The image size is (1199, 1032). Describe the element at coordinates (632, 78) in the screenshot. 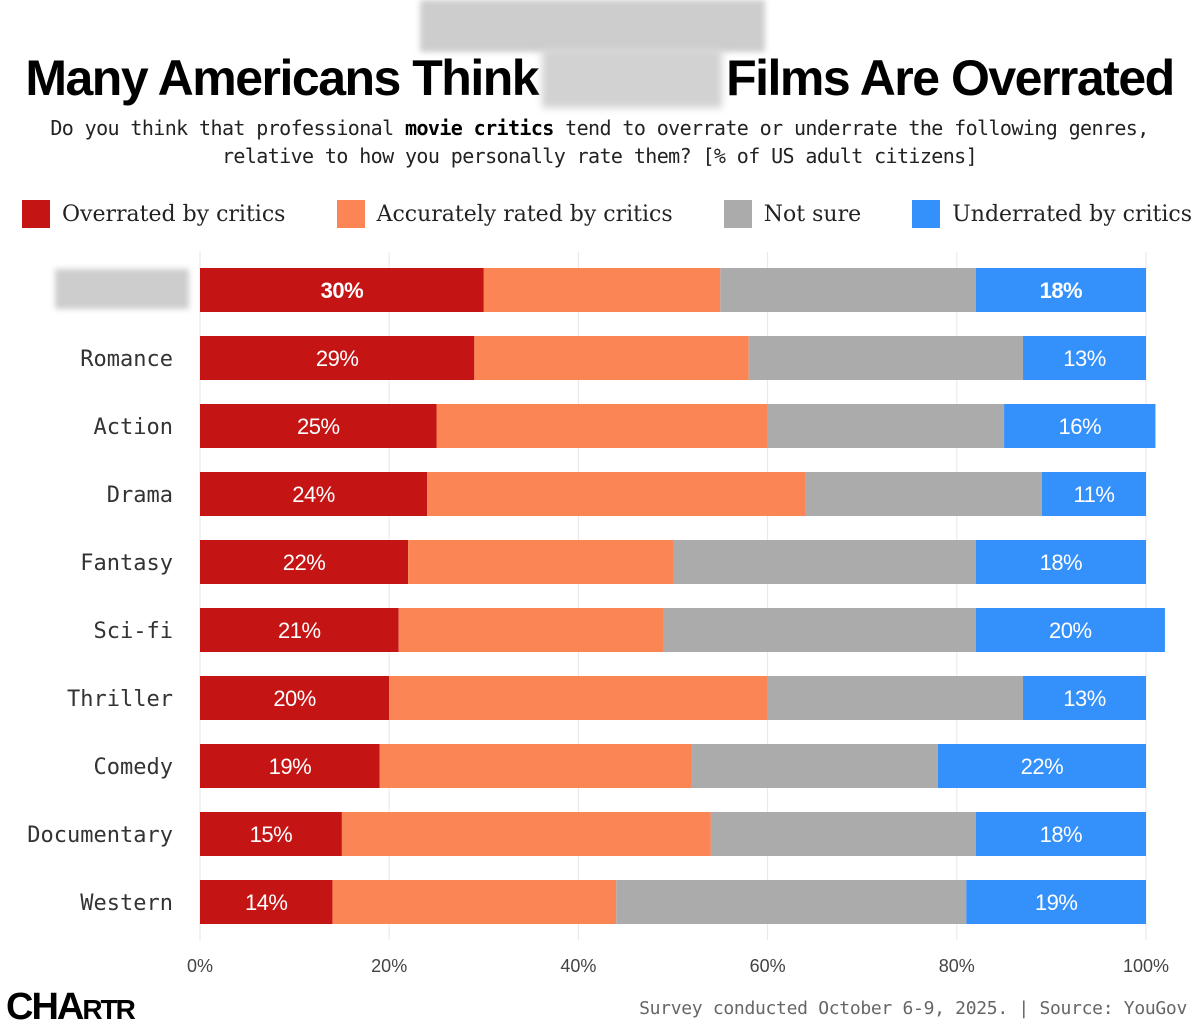

I see `redacted-title-word` at that location.